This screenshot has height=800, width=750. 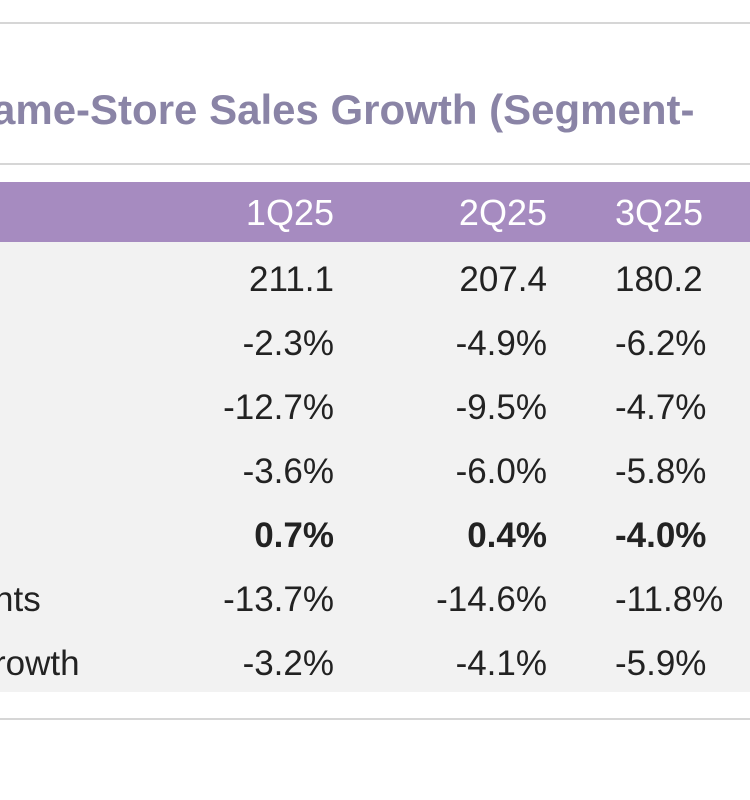 What do you see at coordinates (288, 471) in the screenshot?
I see `table-cell: -3.6%` at bounding box center [288, 471].